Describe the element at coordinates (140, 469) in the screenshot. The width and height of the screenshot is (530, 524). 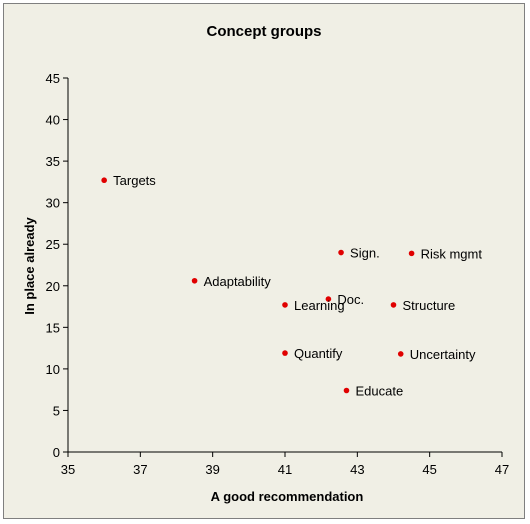
I see `x-tick-label: 37` at that location.